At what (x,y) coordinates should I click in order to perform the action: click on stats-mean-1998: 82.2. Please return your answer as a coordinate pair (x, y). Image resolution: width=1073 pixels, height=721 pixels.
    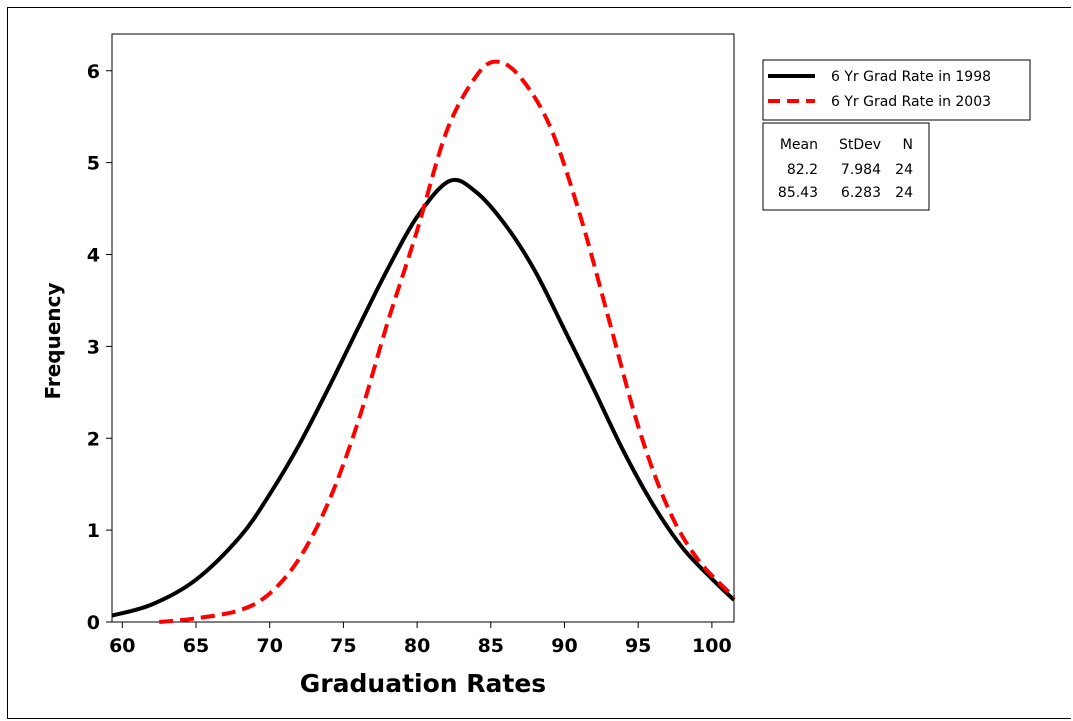
    Looking at the image, I should click on (802, 170).